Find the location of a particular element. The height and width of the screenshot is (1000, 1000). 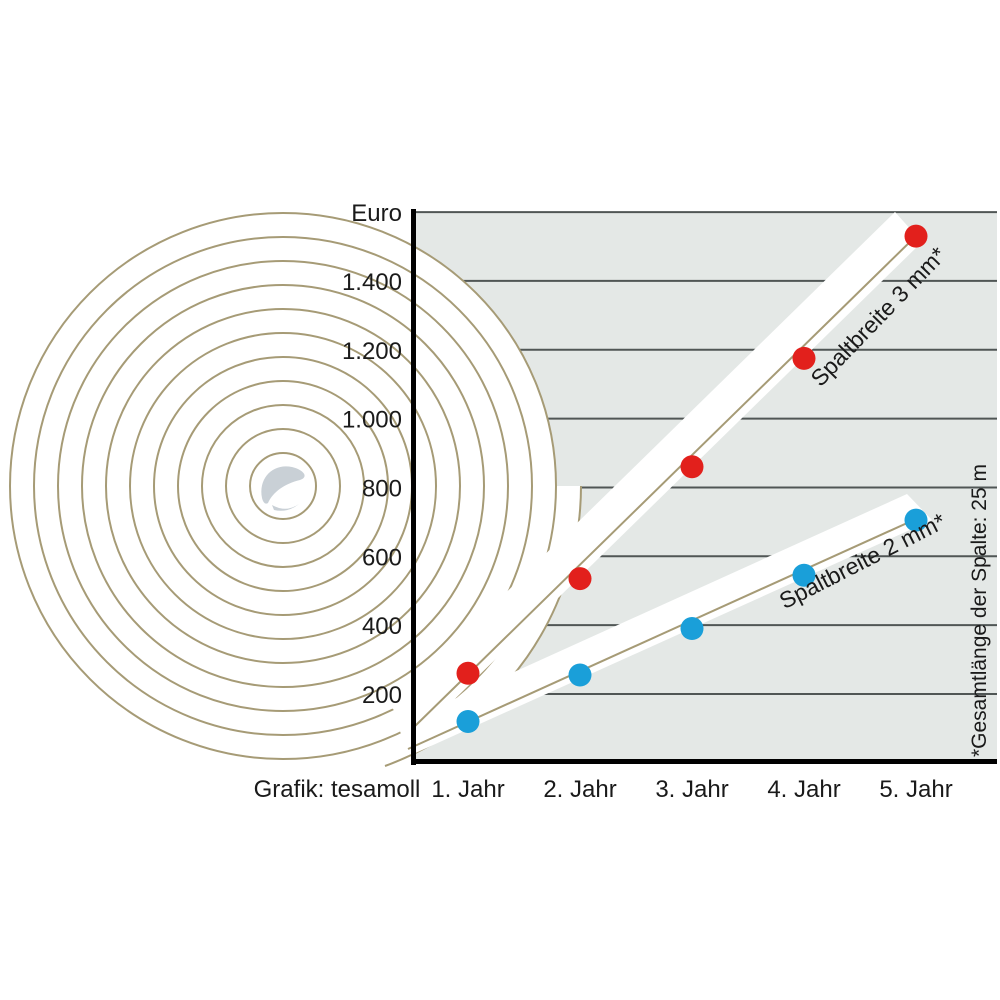

data-points-2mm is located at coordinates (692, 620).